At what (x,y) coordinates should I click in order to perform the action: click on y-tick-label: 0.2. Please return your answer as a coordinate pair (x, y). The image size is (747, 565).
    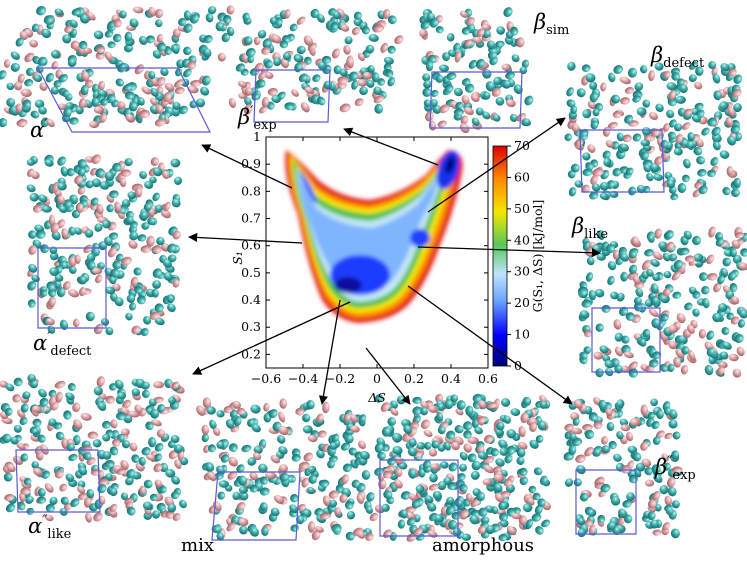
    Looking at the image, I should click on (251, 353).